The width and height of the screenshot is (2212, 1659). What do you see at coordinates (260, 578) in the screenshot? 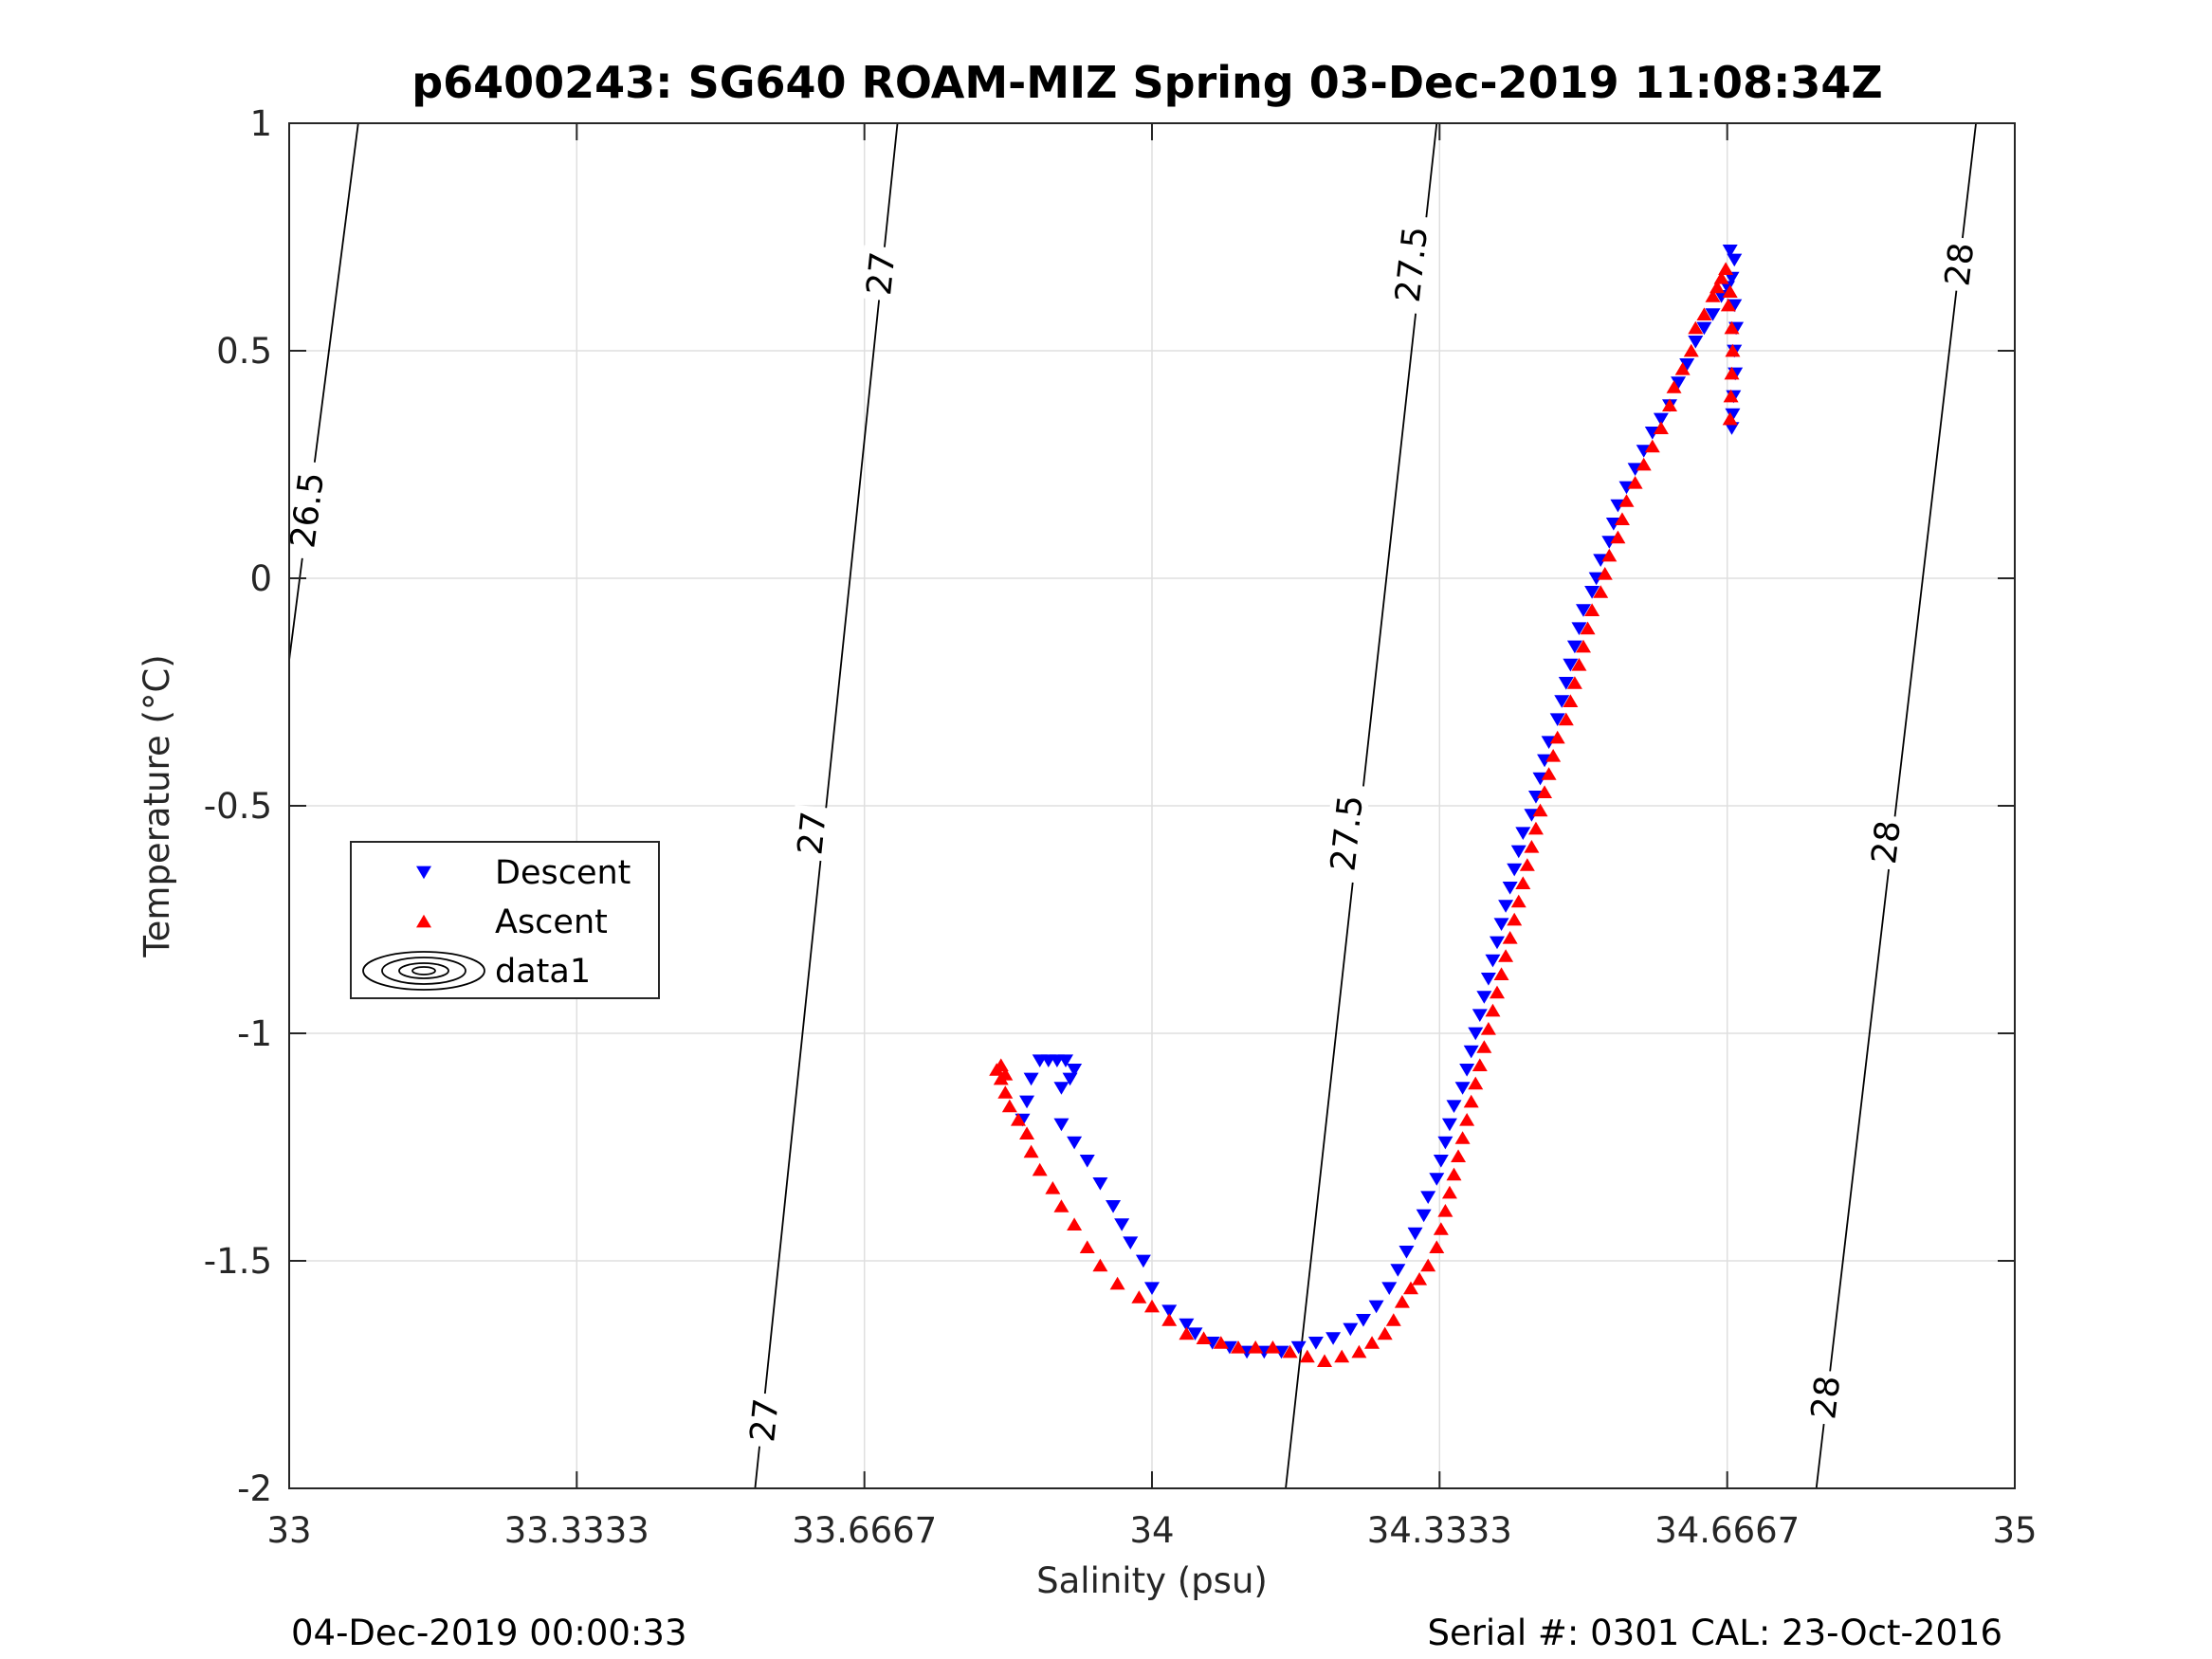
I see `y-tick-label: 0` at bounding box center [260, 578].